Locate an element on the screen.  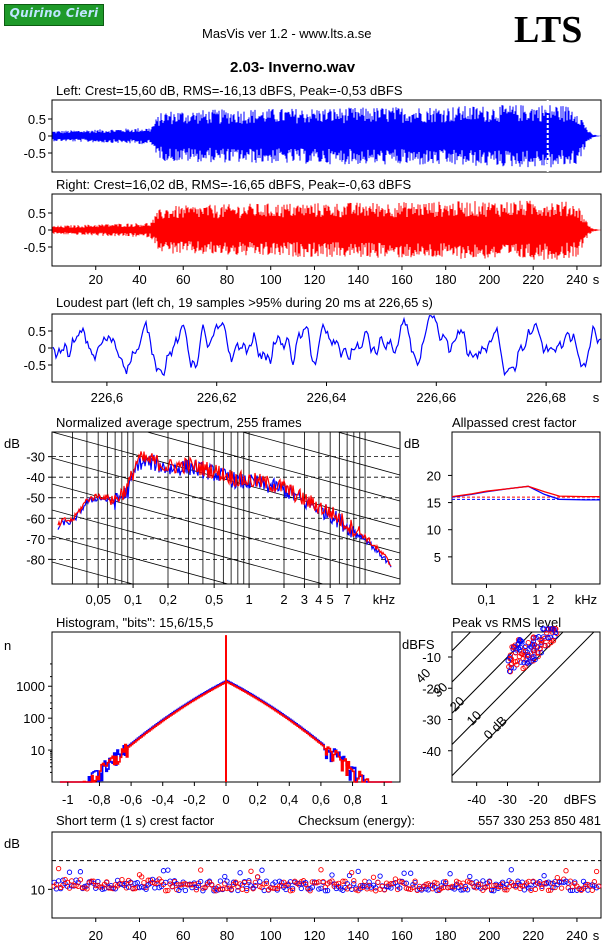
spectrum-ytick-label: -70 is located at coordinates (35, 539).